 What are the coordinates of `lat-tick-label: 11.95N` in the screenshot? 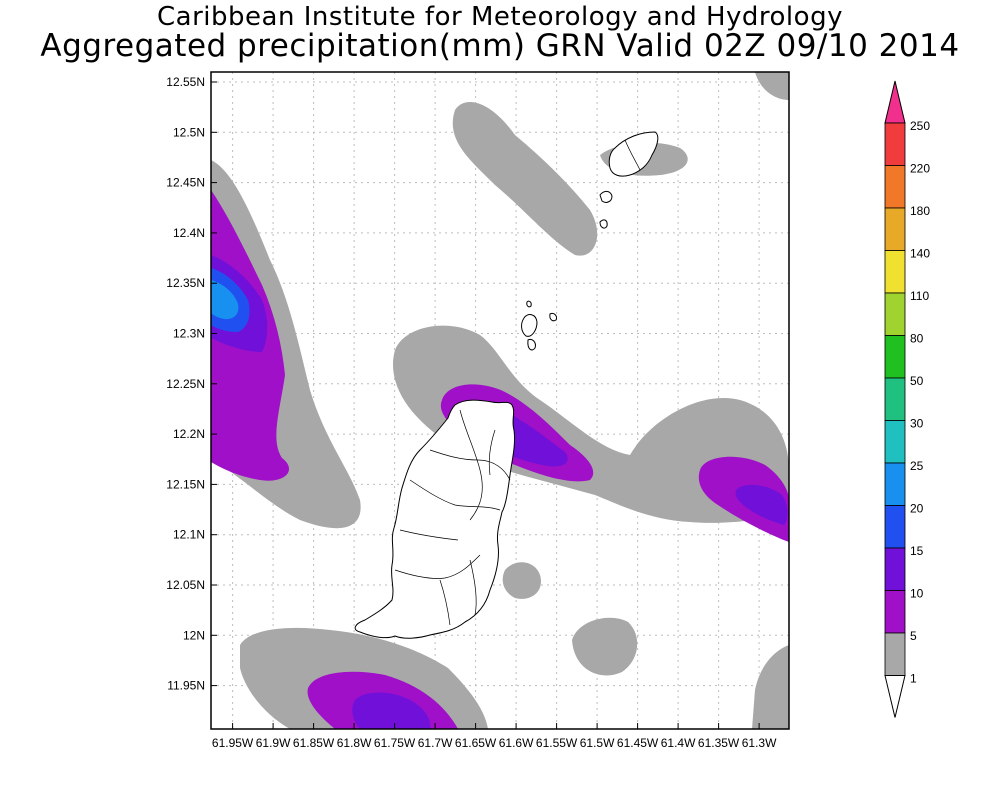 It's located at (186, 686).